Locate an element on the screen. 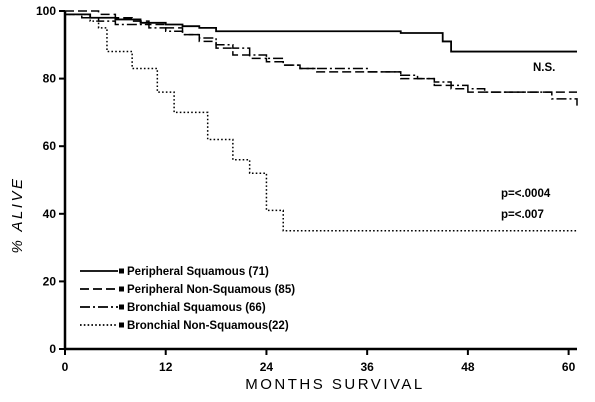 The height and width of the screenshot is (402, 595). series-line is located at coordinates (321, 33).